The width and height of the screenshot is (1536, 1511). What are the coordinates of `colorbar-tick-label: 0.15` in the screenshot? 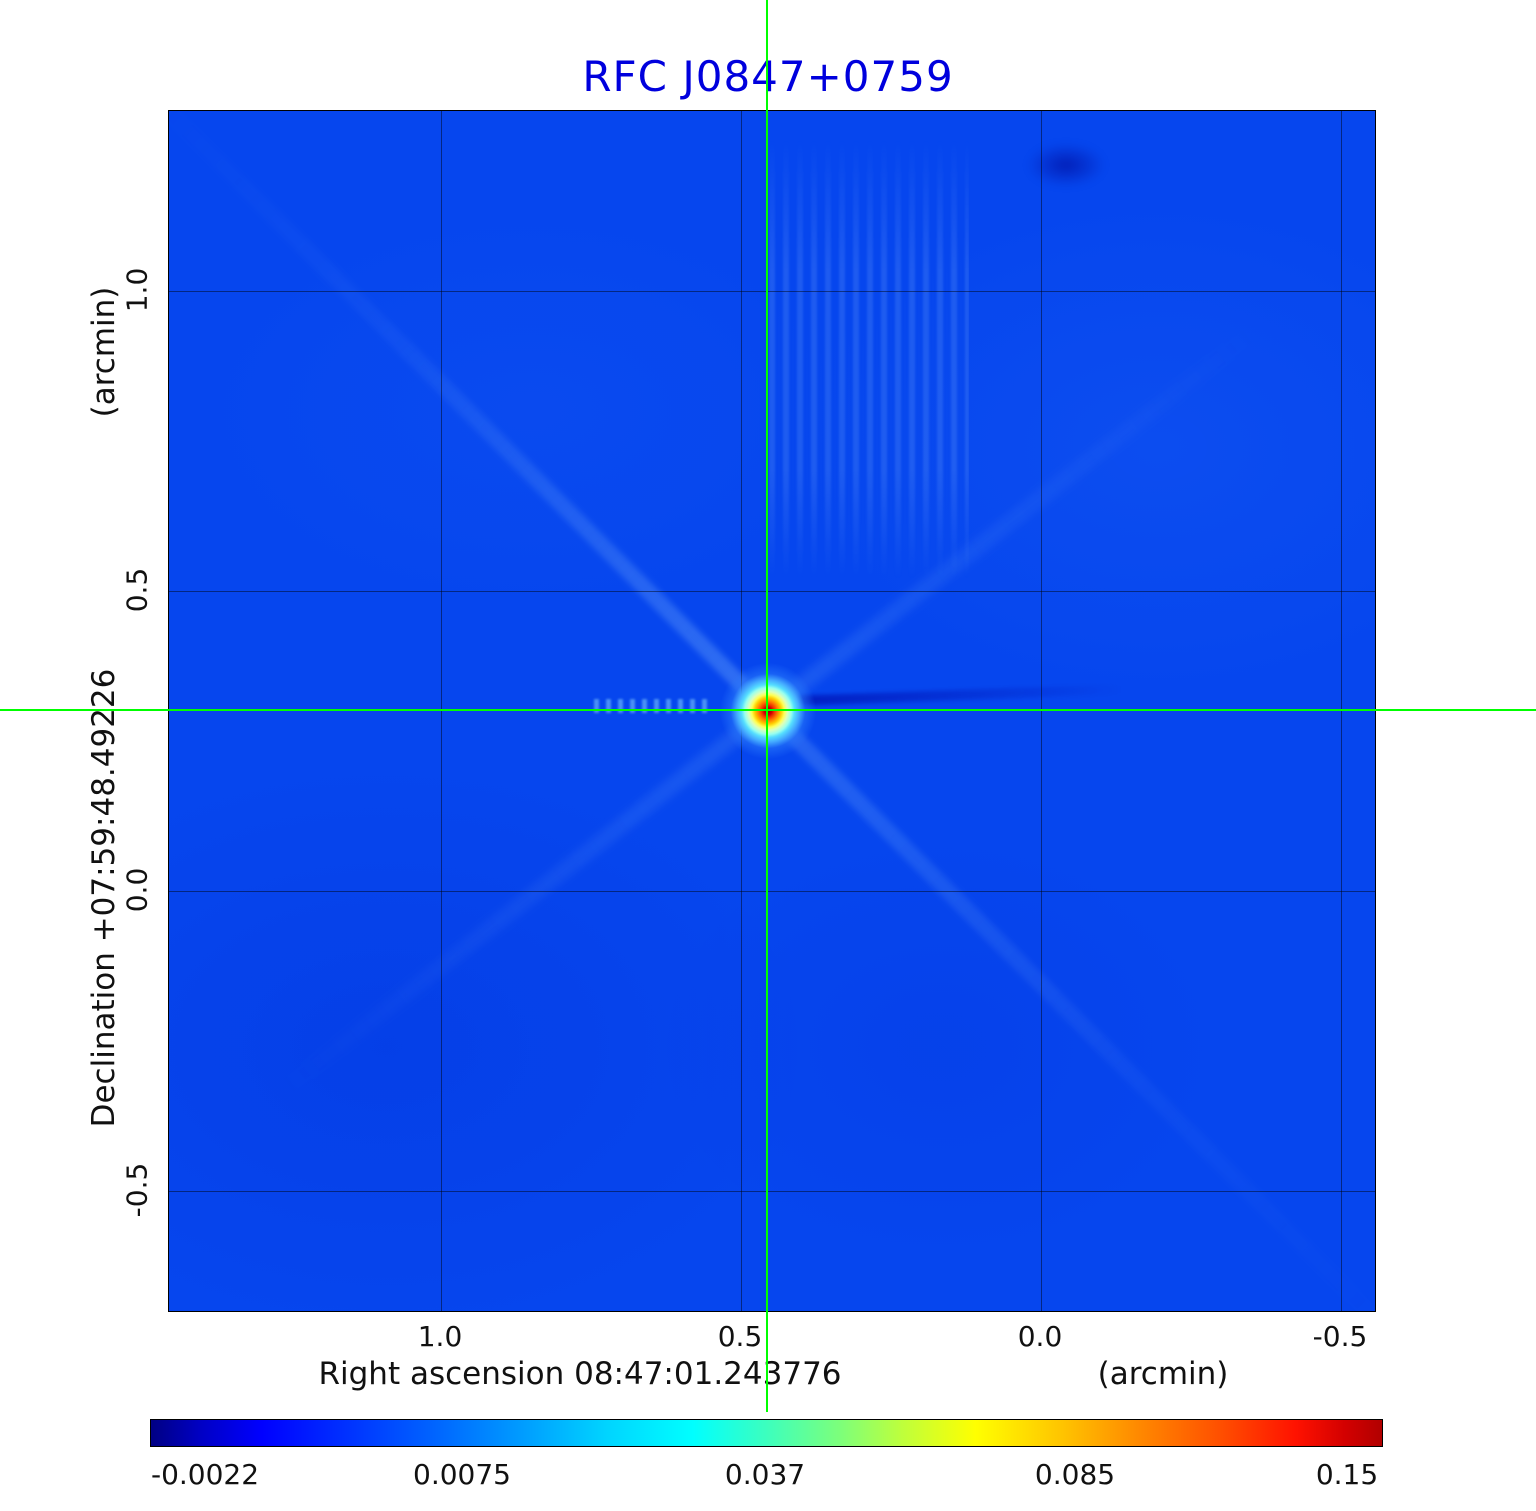 It's located at (1347, 1474).